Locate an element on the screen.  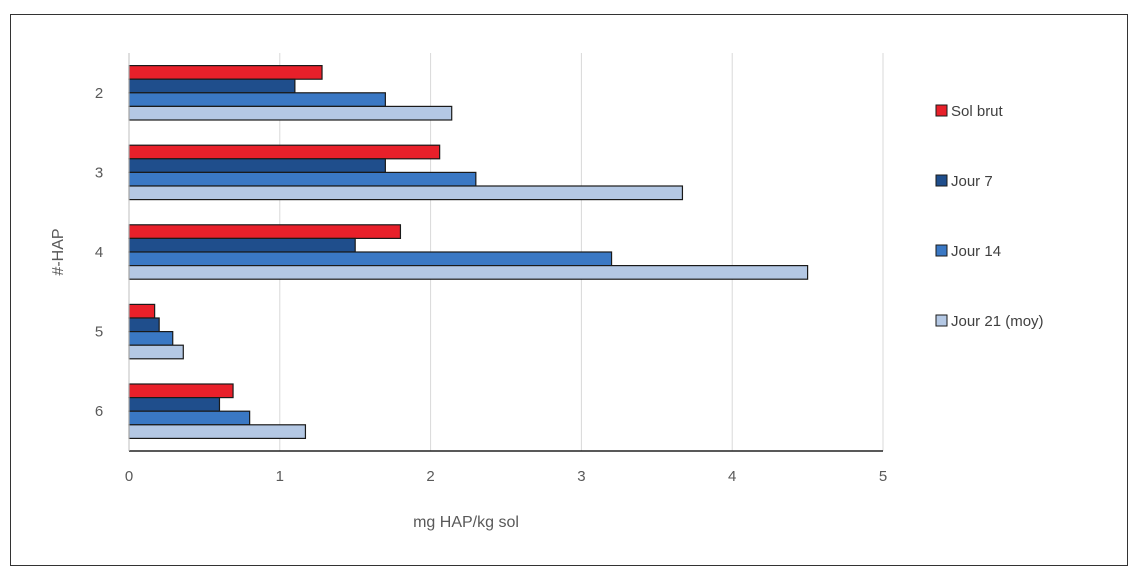
legend-label: Jour 14 is located at coordinates (976, 251).